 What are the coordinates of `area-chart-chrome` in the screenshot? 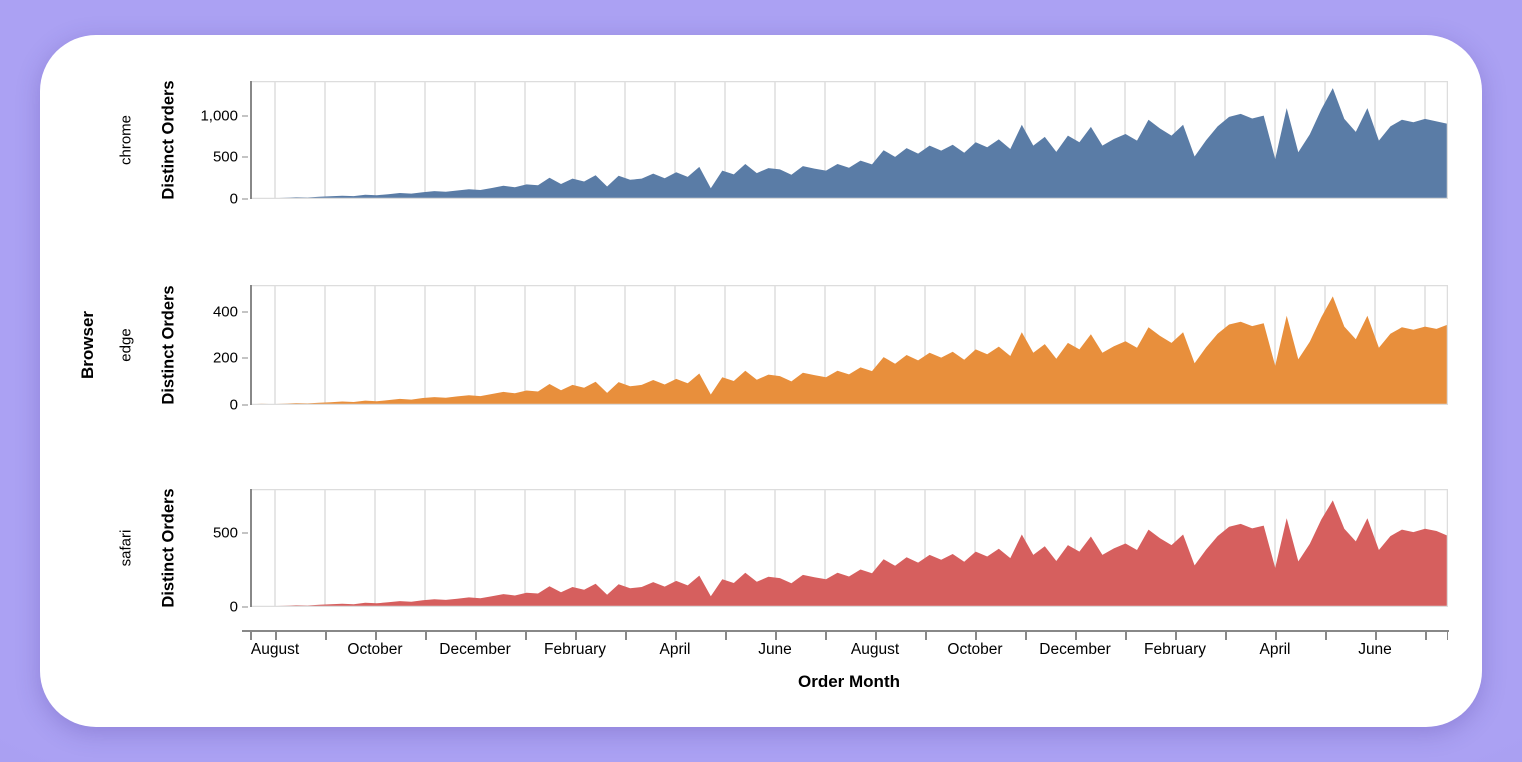 It's located at (849, 140).